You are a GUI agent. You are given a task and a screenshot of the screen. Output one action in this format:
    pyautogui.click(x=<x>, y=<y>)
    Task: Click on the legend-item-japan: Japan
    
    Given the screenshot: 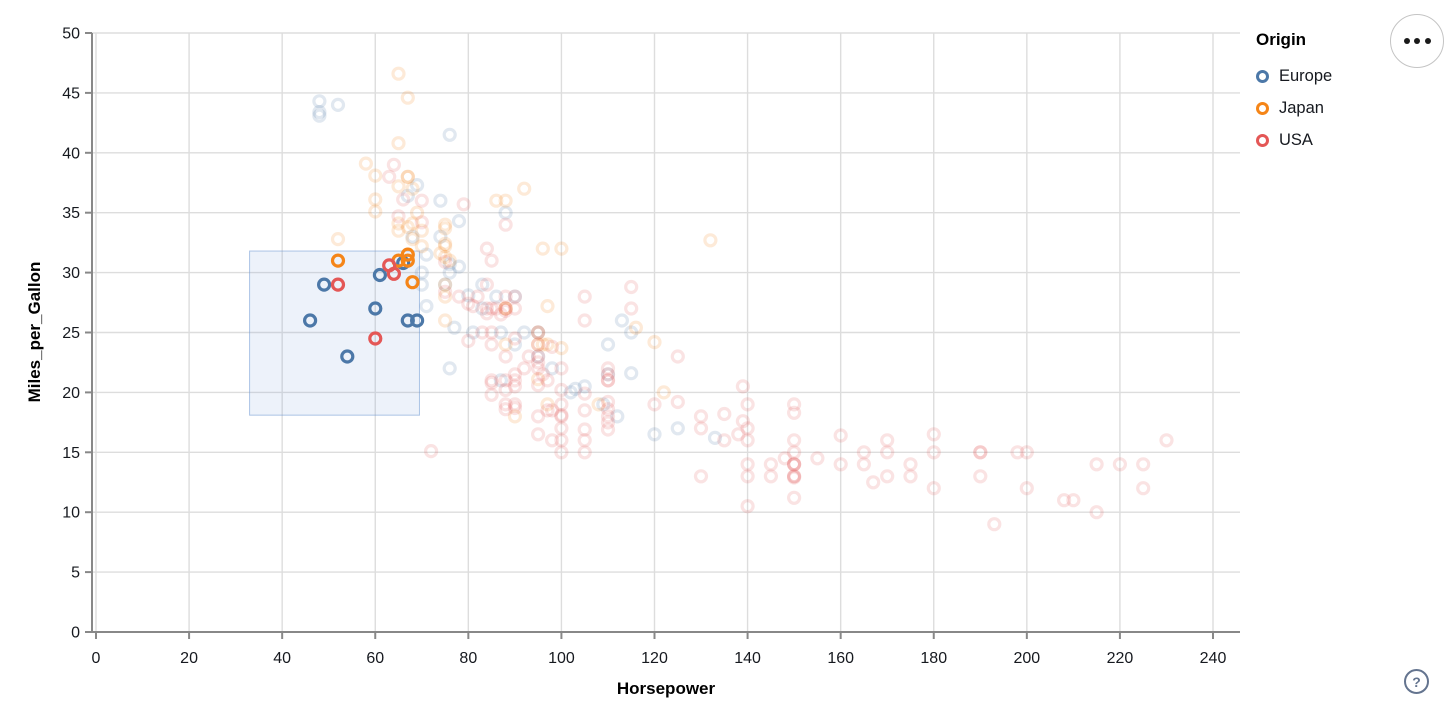 What is the action you would take?
    pyautogui.click(x=1321, y=108)
    